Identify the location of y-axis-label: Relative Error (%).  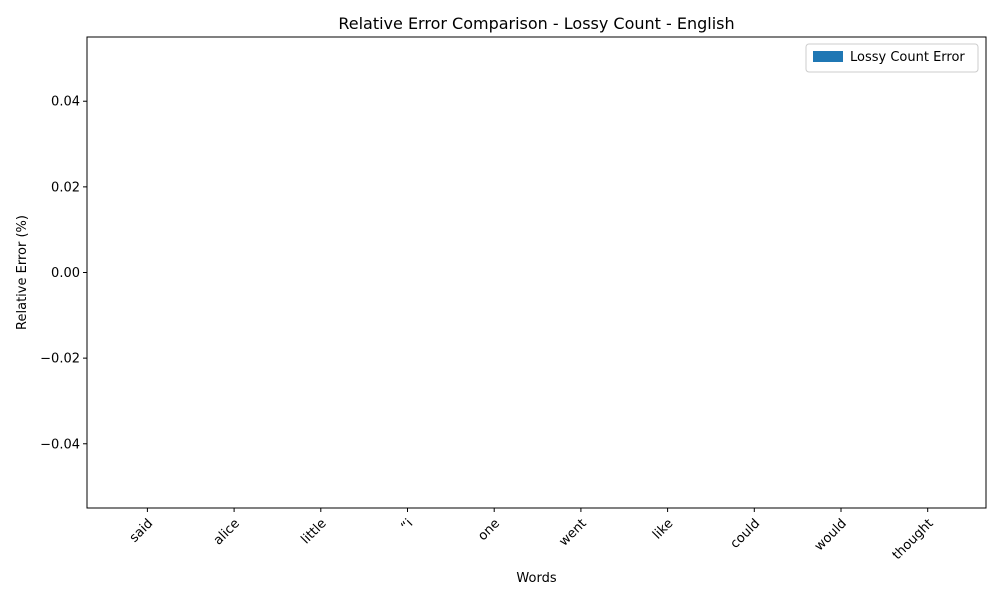
(22, 272).